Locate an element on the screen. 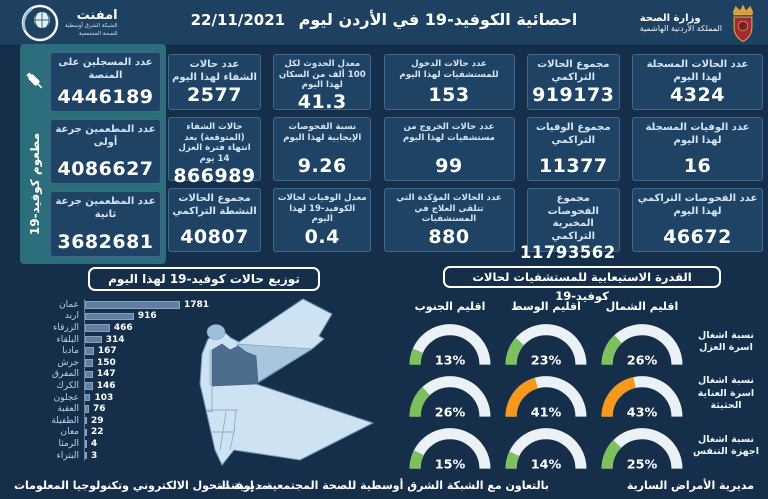  bar-value-label: 76 is located at coordinates (99, 409).